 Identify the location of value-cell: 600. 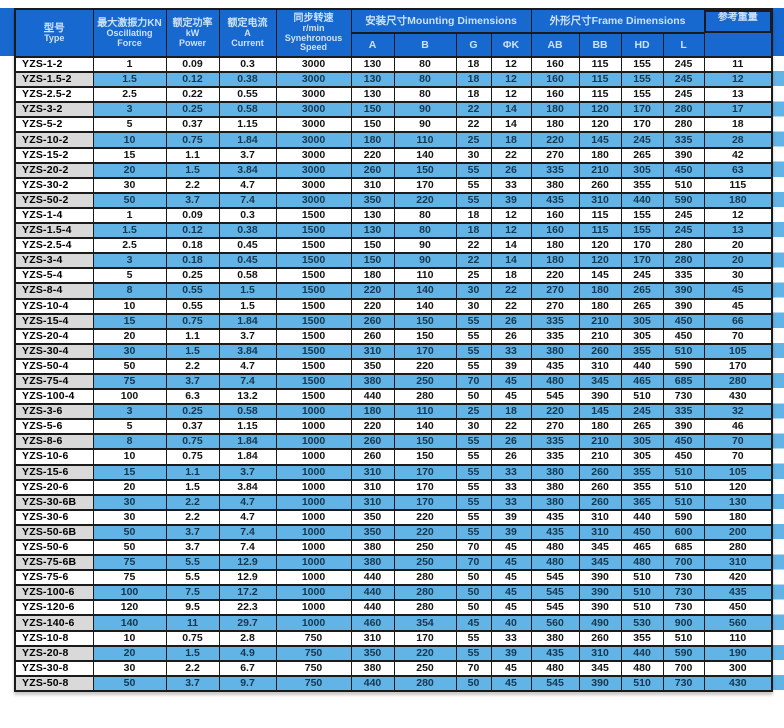
(683, 532).